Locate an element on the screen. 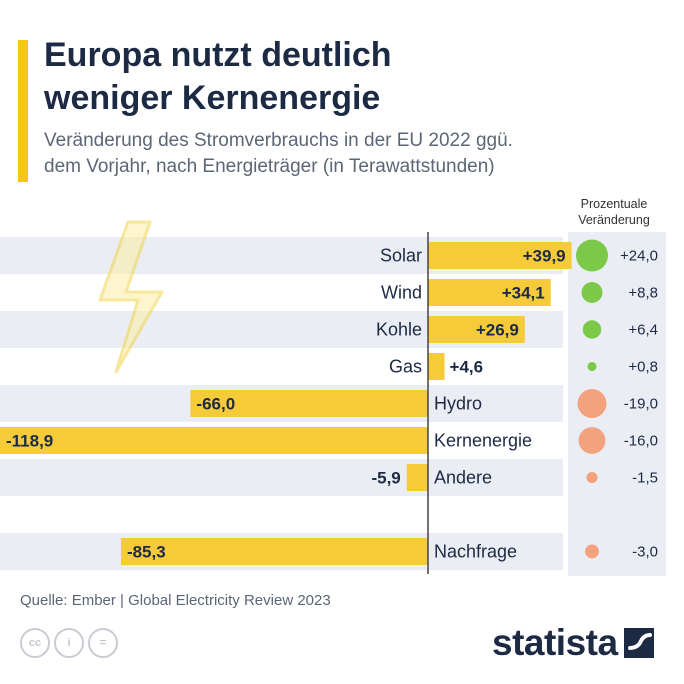 The height and width of the screenshot is (684, 684). statista-logo: statista is located at coordinates (573, 643).